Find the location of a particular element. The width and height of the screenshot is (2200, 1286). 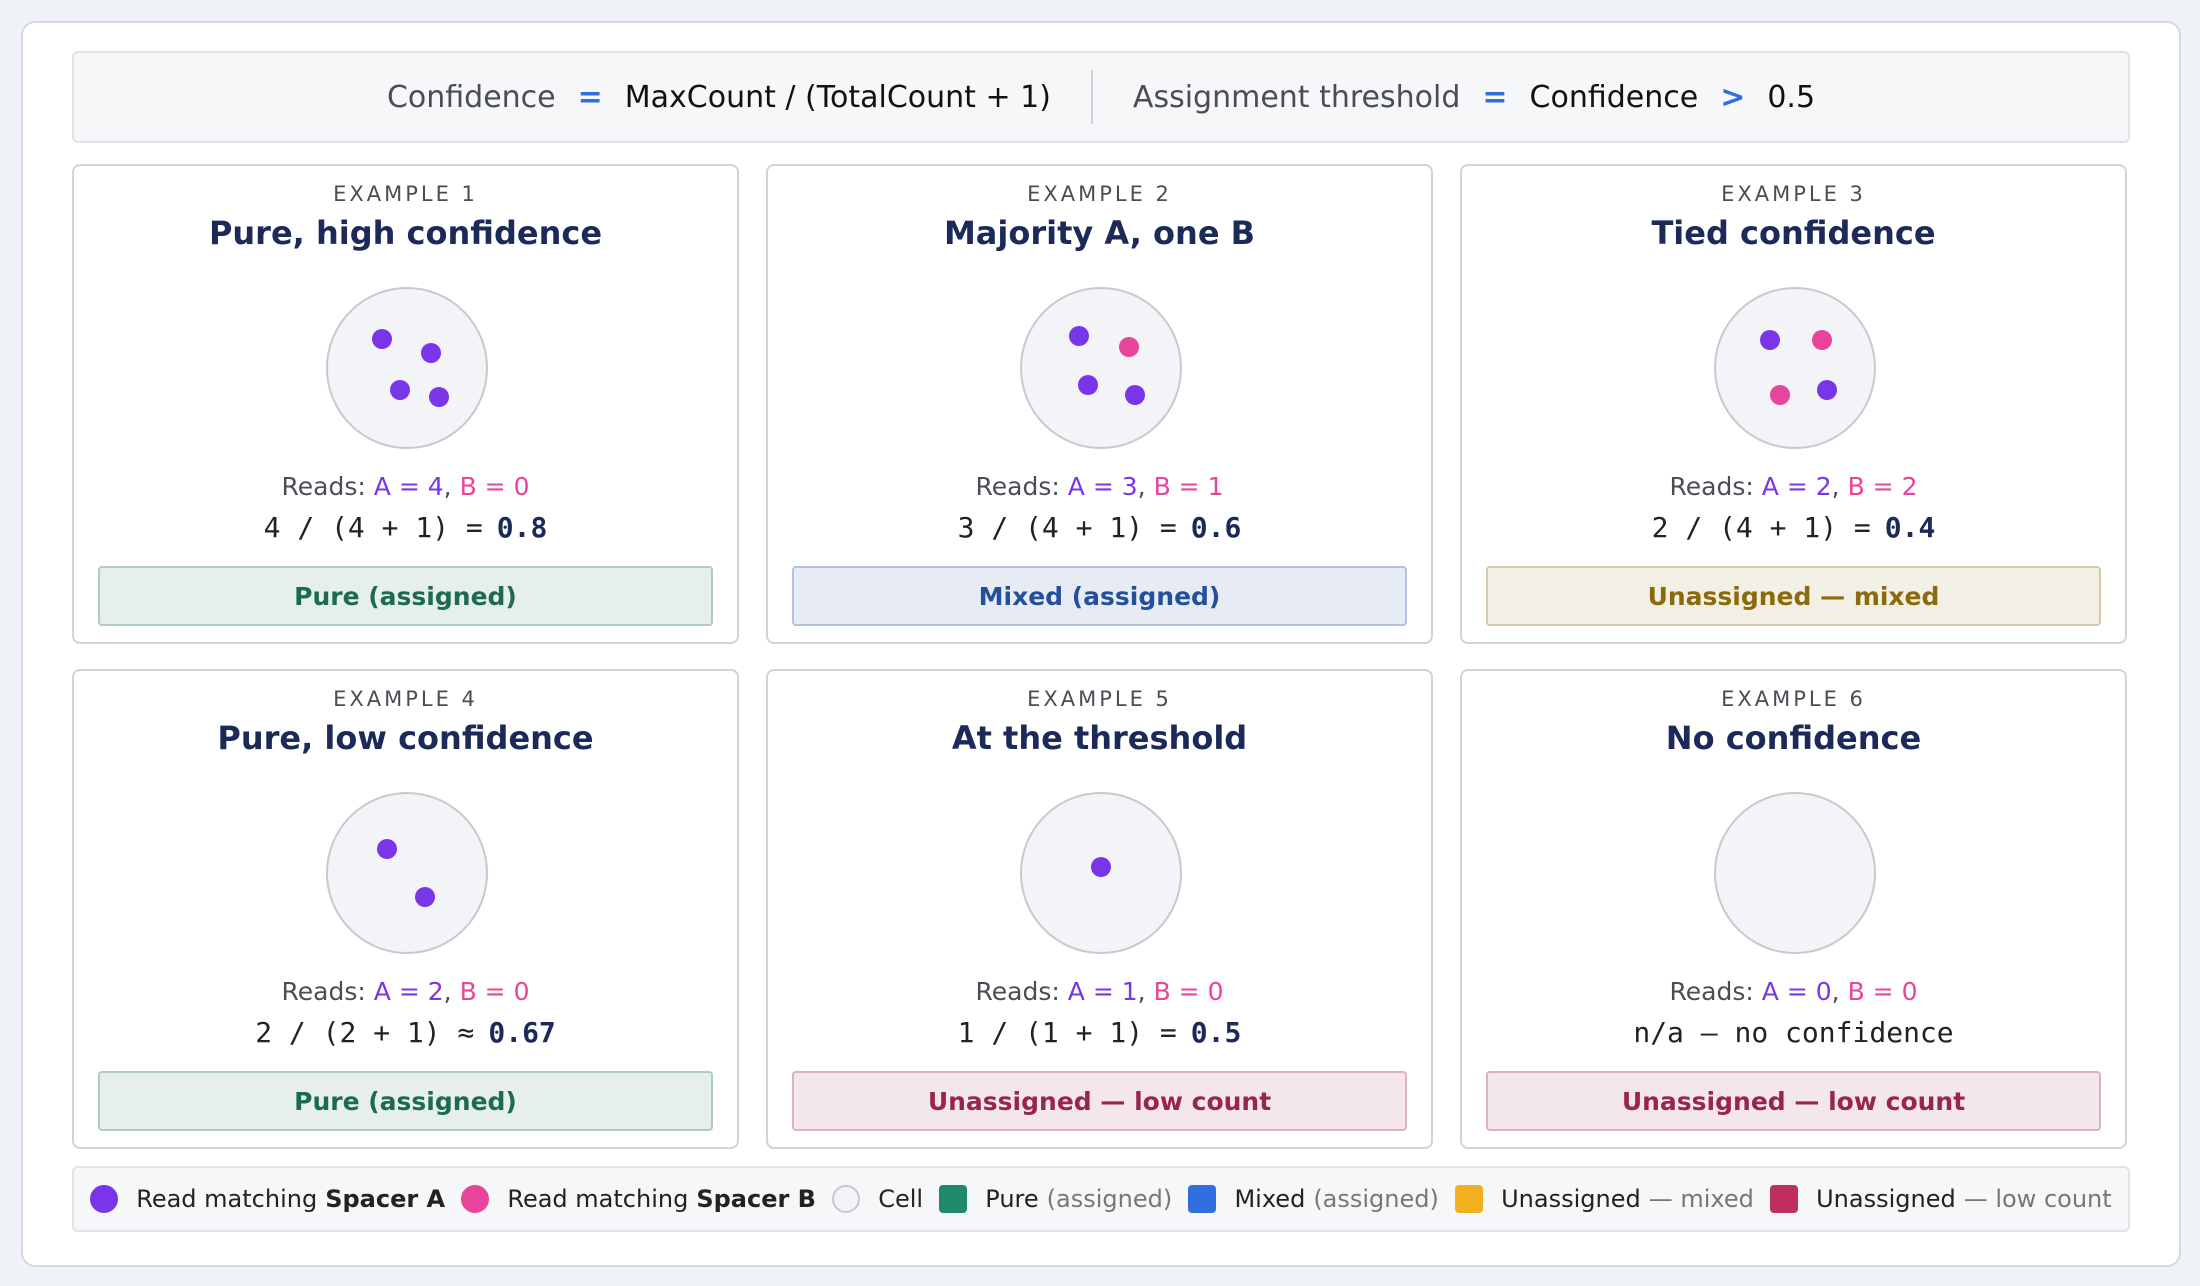

formula: 2 / (4 + 1) = 0.4 is located at coordinates (1793, 527).